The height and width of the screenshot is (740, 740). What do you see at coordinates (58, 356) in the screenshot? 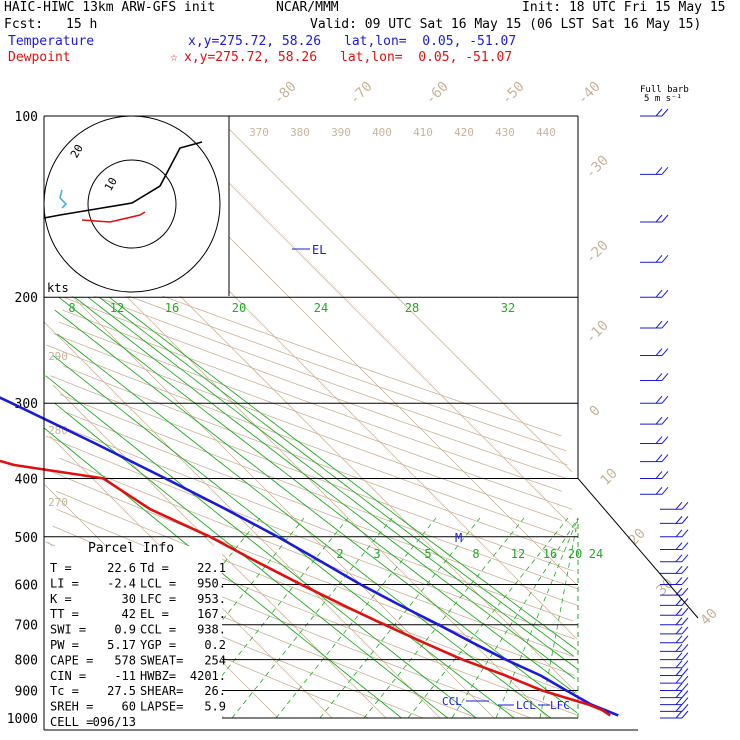
I see `theta-label: 290` at bounding box center [58, 356].